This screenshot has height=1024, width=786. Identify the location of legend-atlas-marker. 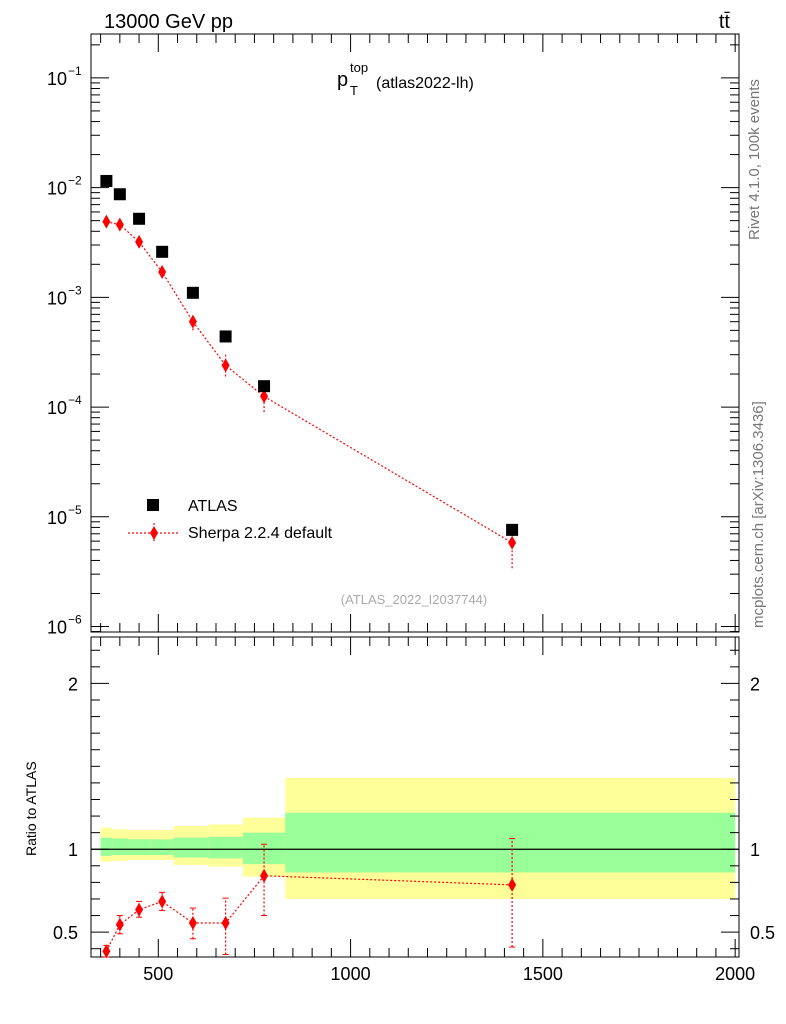
(153, 505).